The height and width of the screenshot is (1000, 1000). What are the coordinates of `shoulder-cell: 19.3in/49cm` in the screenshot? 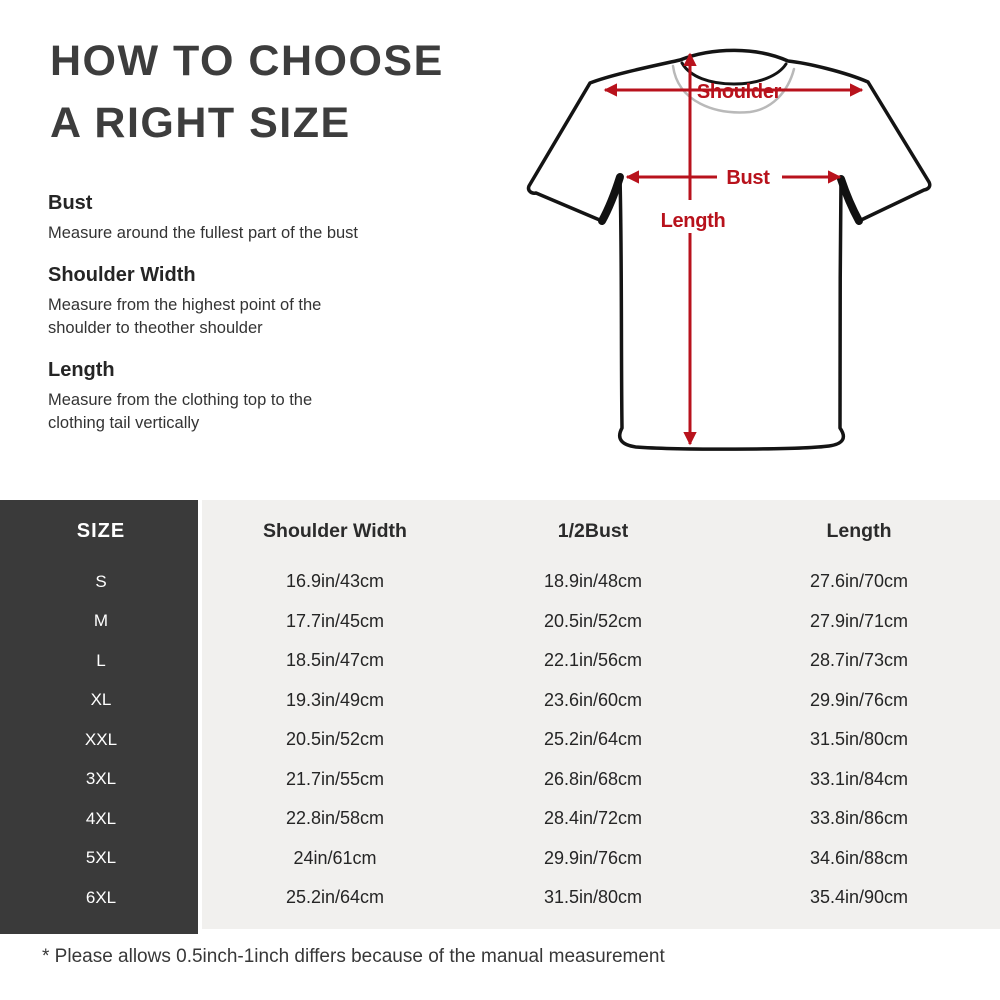 It's located at (335, 699).